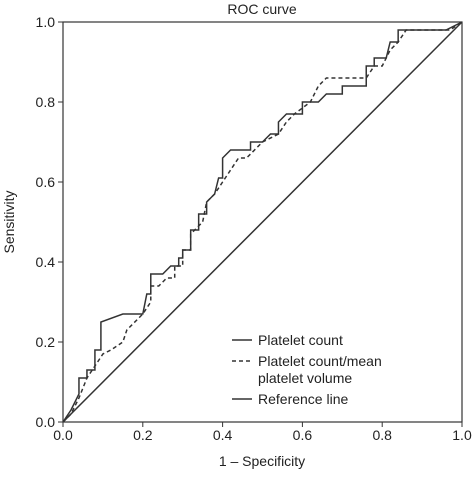 The width and height of the screenshot is (474, 492). I want to click on legend-item: Platelet count, so click(330, 340).